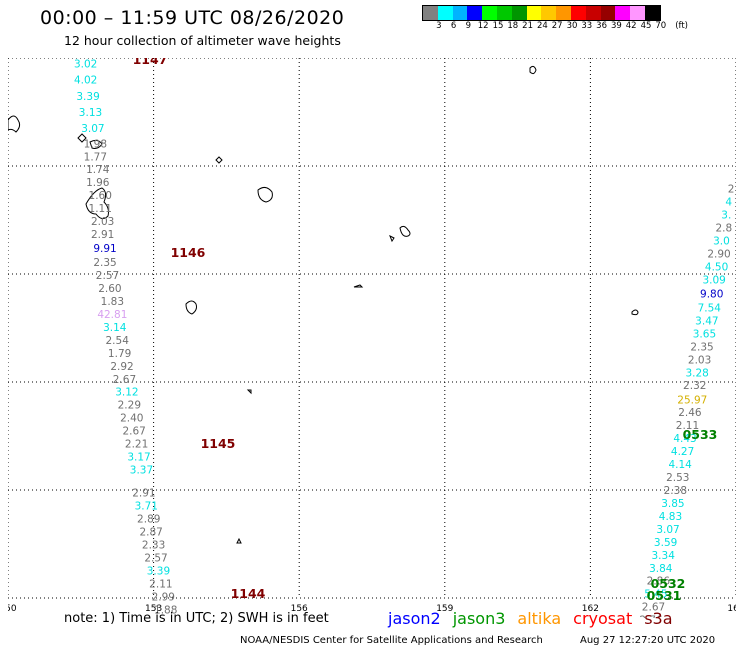 This screenshot has height=650, width=740. What do you see at coordinates (651, 616) in the screenshot?
I see `wave-height-label: 2.76` at bounding box center [651, 616].